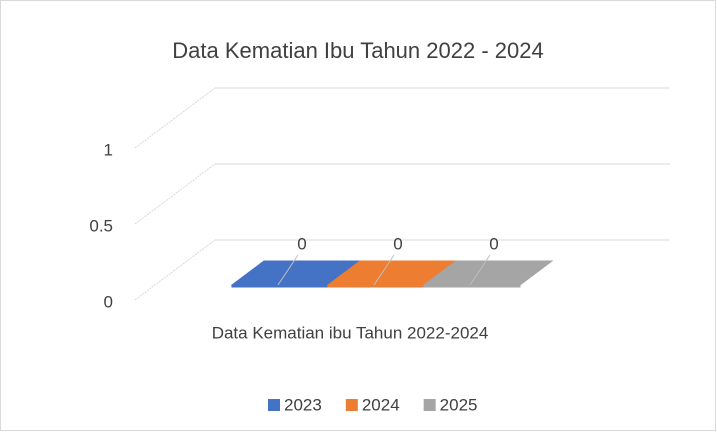 This screenshot has width=717, height=432. What do you see at coordinates (101, 225) in the screenshot?
I see `y-tick-label: 0.5` at bounding box center [101, 225].